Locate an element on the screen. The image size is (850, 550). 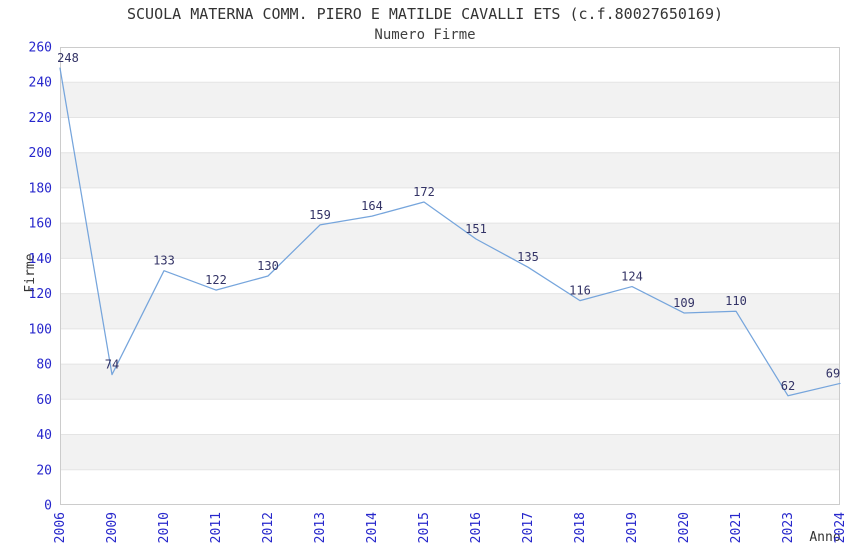
data-point-label: 133 is located at coordinates (164, 261).